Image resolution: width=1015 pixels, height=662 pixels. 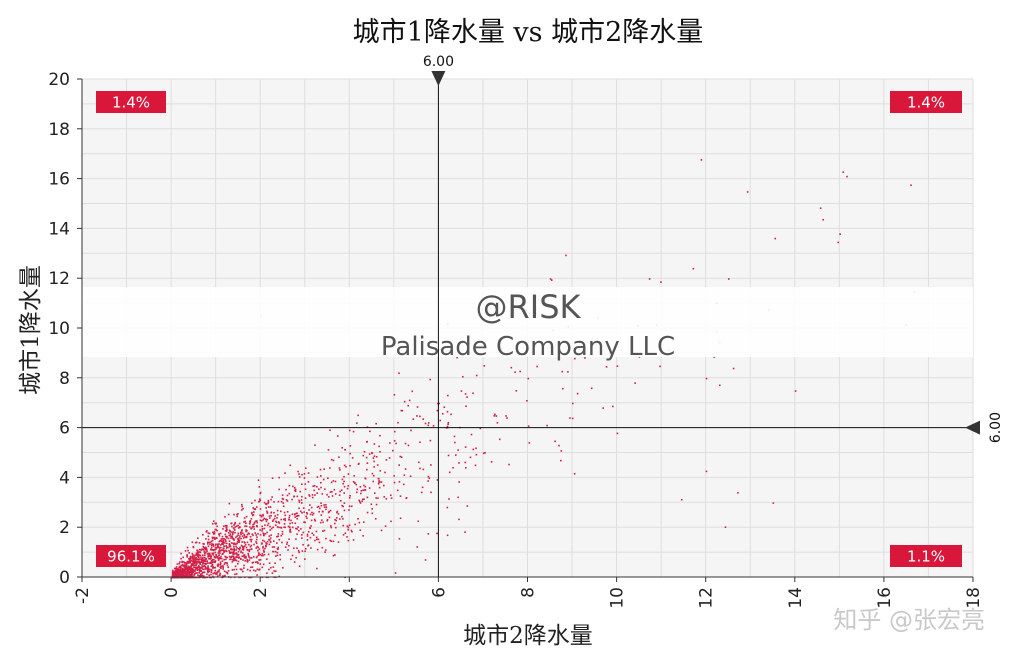 I want to click on quadrant-badge-bg, so click(x=131, y=556).